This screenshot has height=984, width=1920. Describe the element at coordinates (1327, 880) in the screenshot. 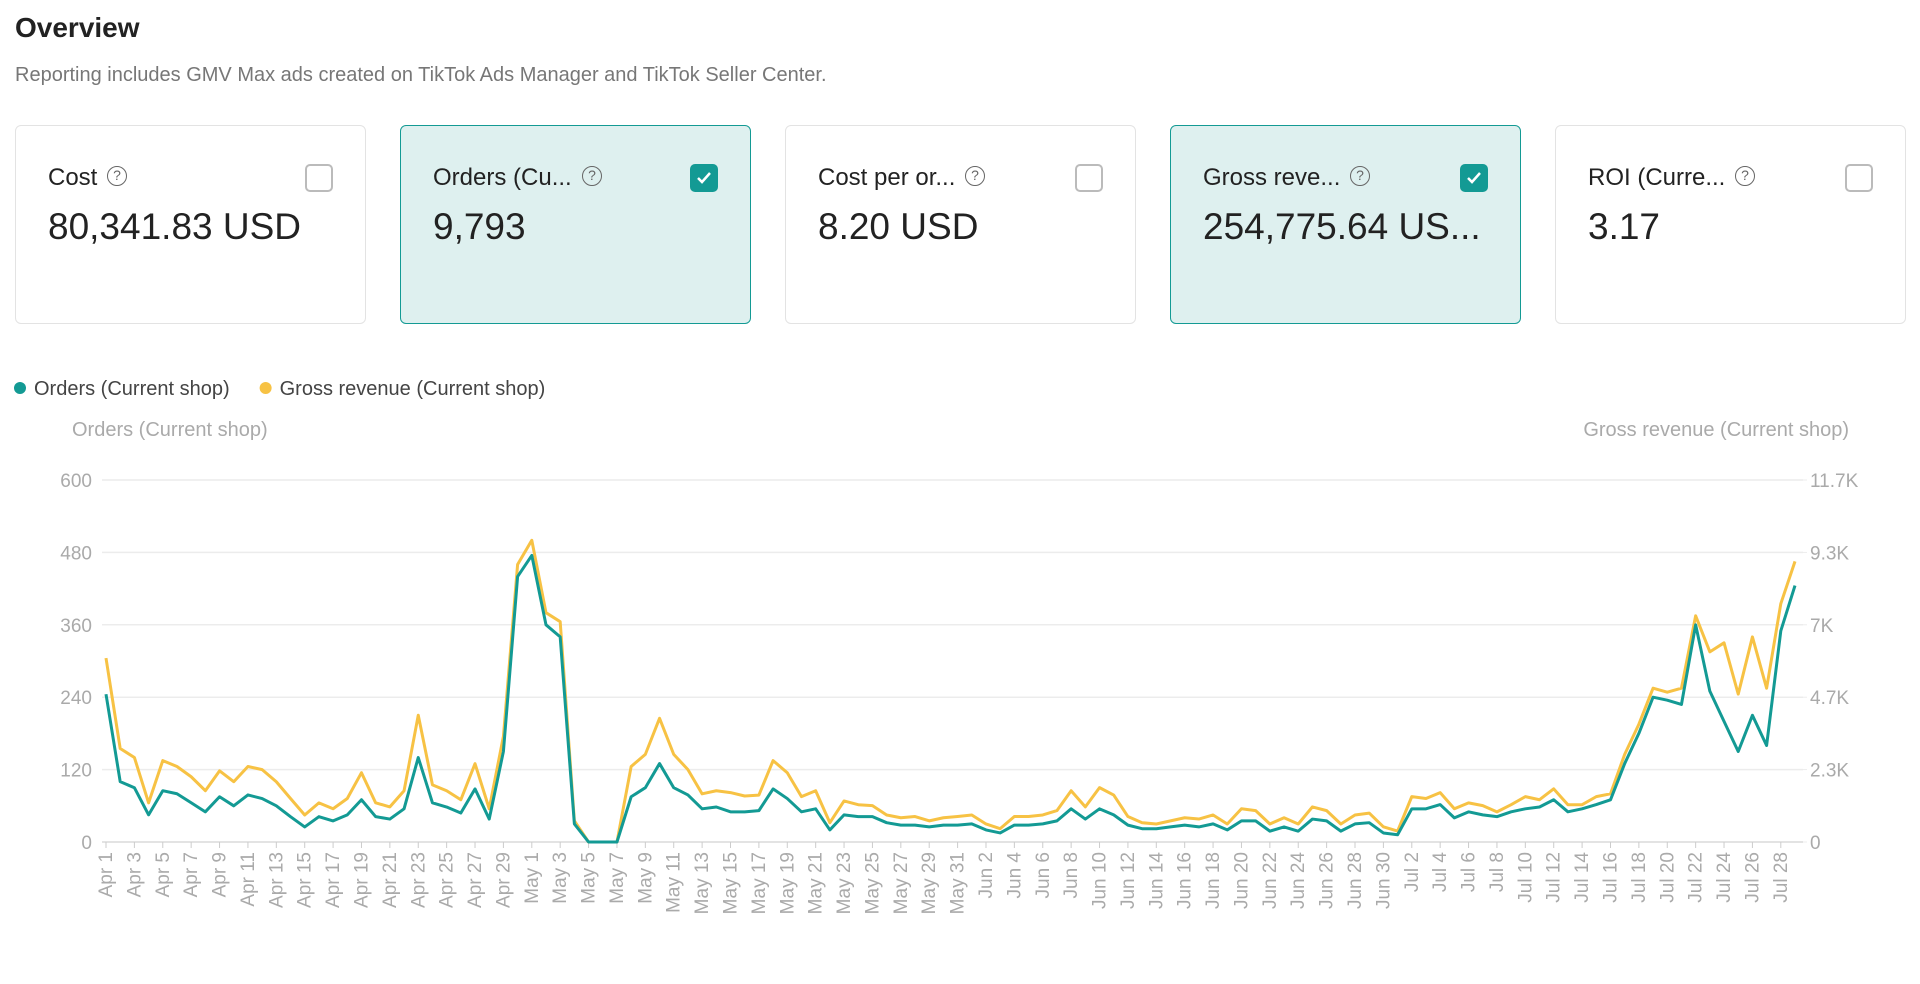

I see `x-tick-label: Jun 26` at that location.